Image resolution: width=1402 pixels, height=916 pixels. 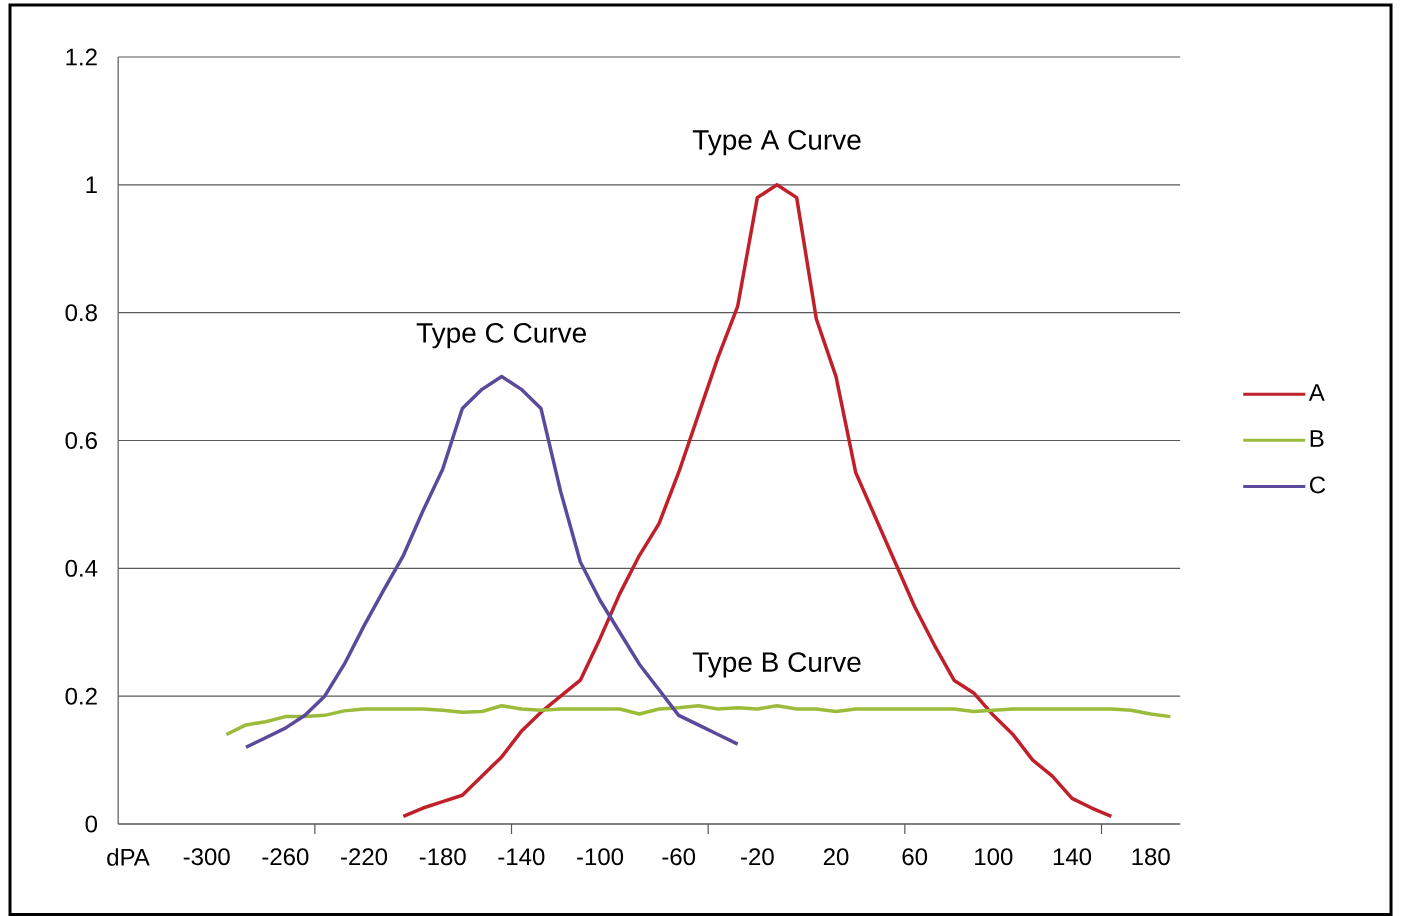 I want to click on x-tick-label: 60, so click(x=915, y=857).